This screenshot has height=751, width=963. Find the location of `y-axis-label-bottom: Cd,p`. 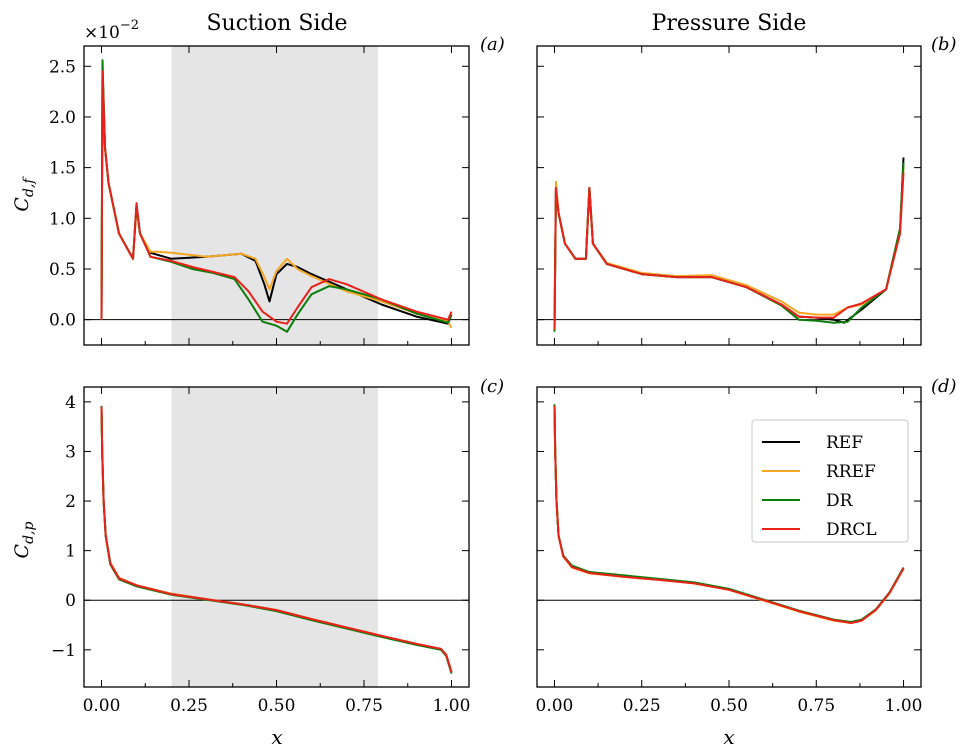

y-axis-label-bottom: Cd,p is located at coordinates (24, 540).